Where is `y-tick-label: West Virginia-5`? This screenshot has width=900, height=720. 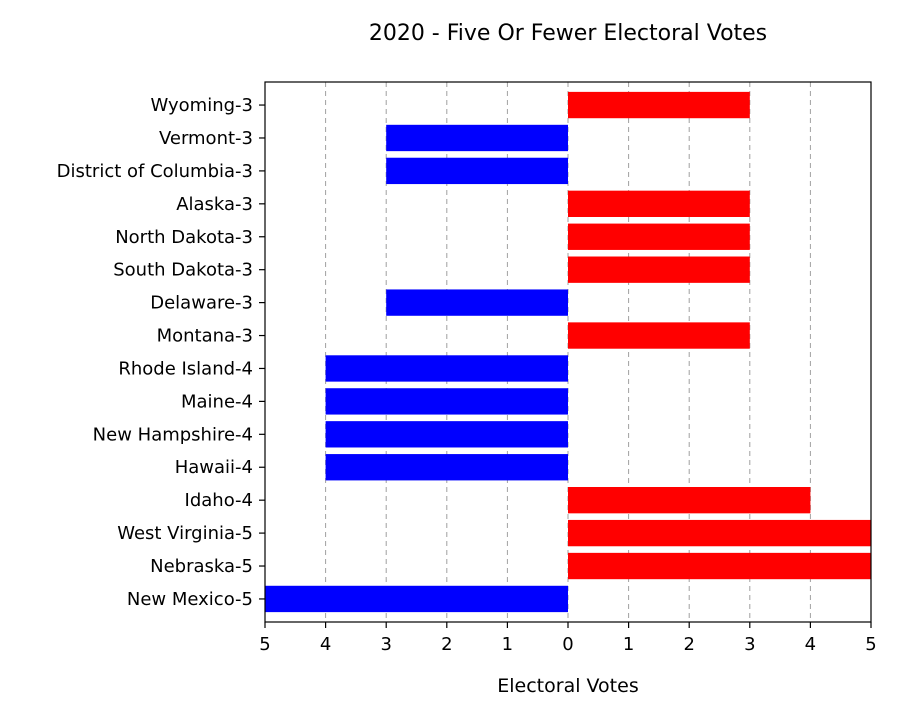
y-tick-label: West Virginia-5 is located at coordinates (185, 533).